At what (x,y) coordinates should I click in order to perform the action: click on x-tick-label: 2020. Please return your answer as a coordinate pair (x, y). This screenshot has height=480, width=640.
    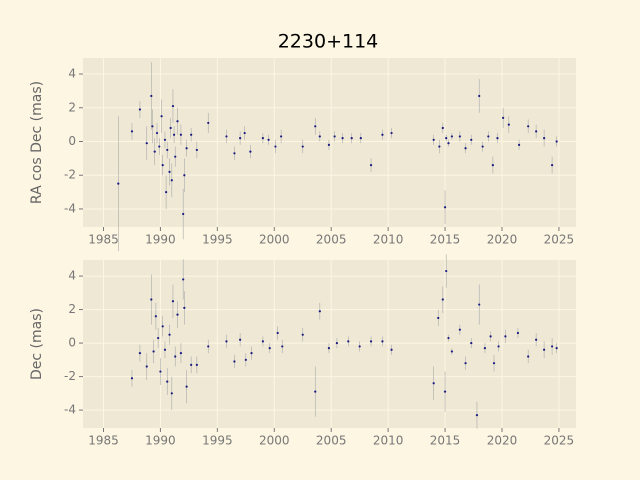
    Looking at the image, I should click on (502, 441).